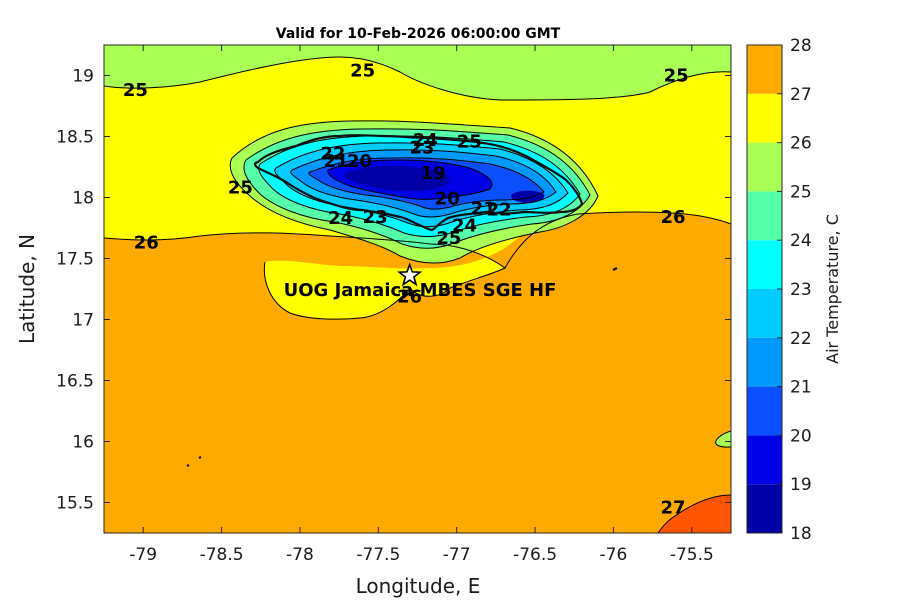 The width and height of the screenshot is (900, 600). Describe the element at coordinates (528, 196) in the screenshot. I see `cold-cell-east` at that location.